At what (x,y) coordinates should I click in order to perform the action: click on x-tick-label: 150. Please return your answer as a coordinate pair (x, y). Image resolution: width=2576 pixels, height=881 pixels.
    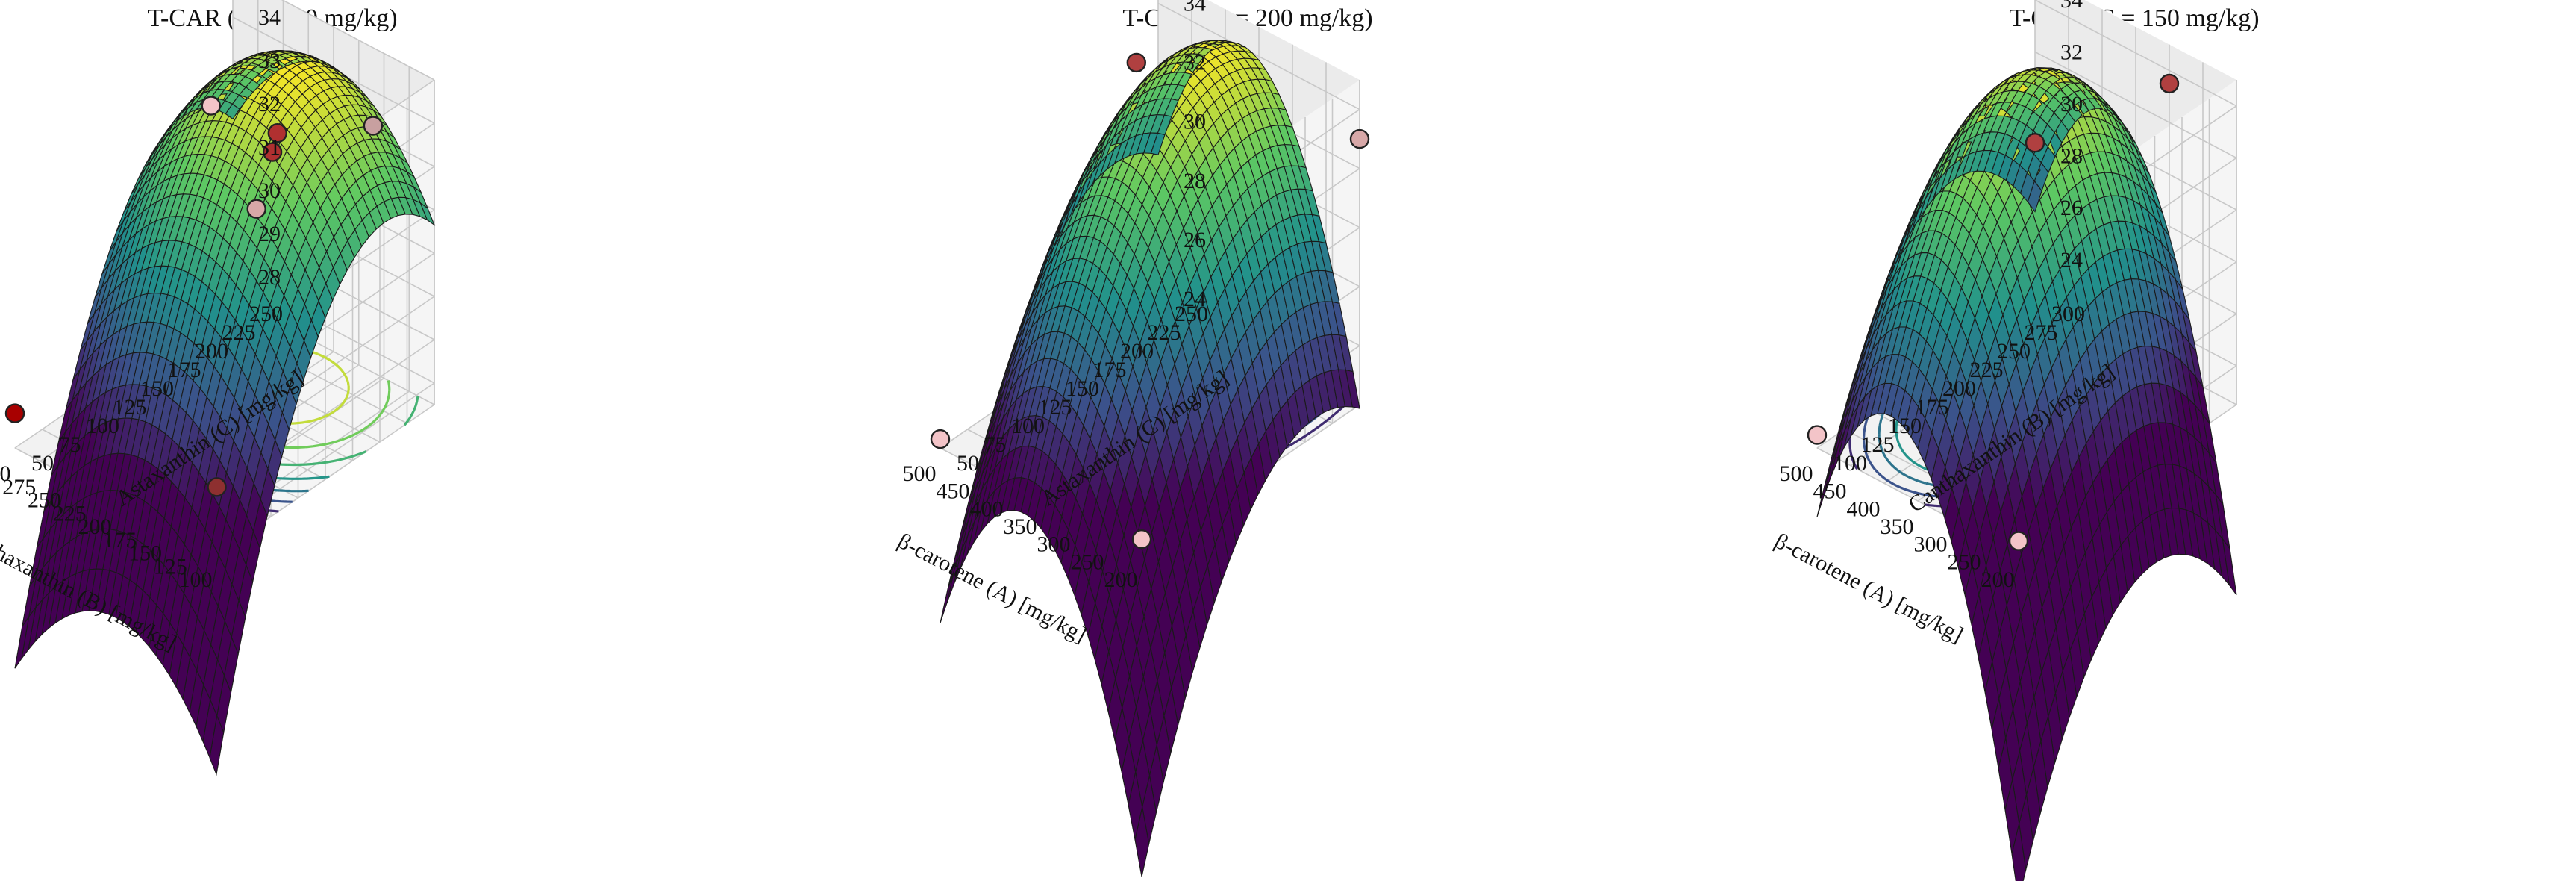
    Looking at the image, I should click on (145, 553).